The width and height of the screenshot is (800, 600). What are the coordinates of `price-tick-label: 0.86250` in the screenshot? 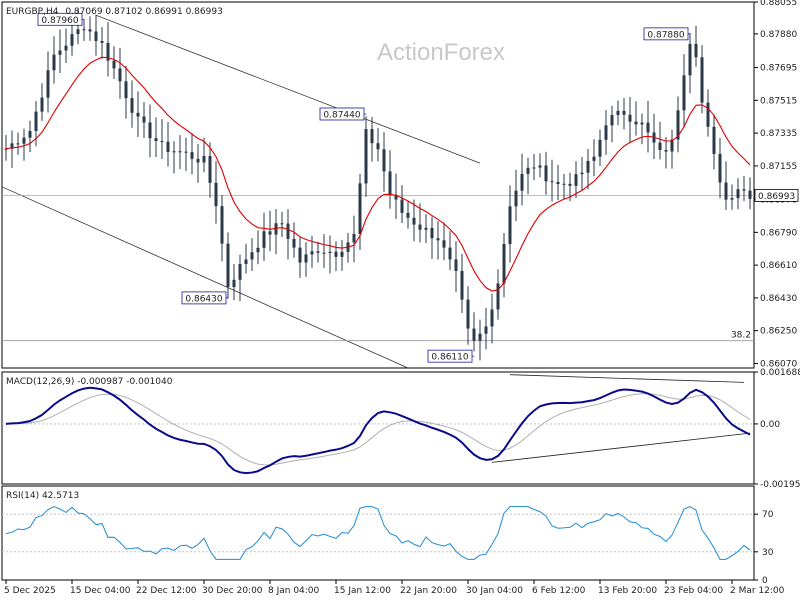 It's located at (778, 332).